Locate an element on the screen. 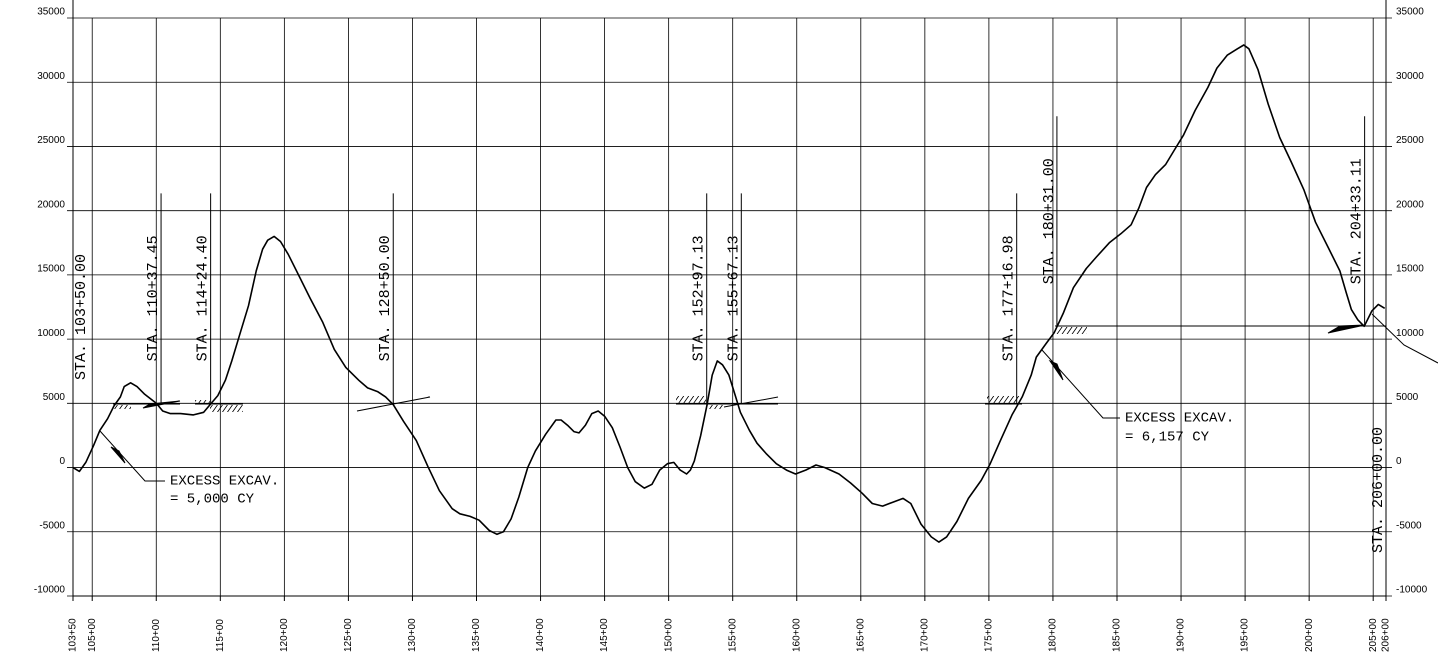 This screenshot has width=1438, height=658. note-text: = 5,000 CY is located at coordinates (212, 500).